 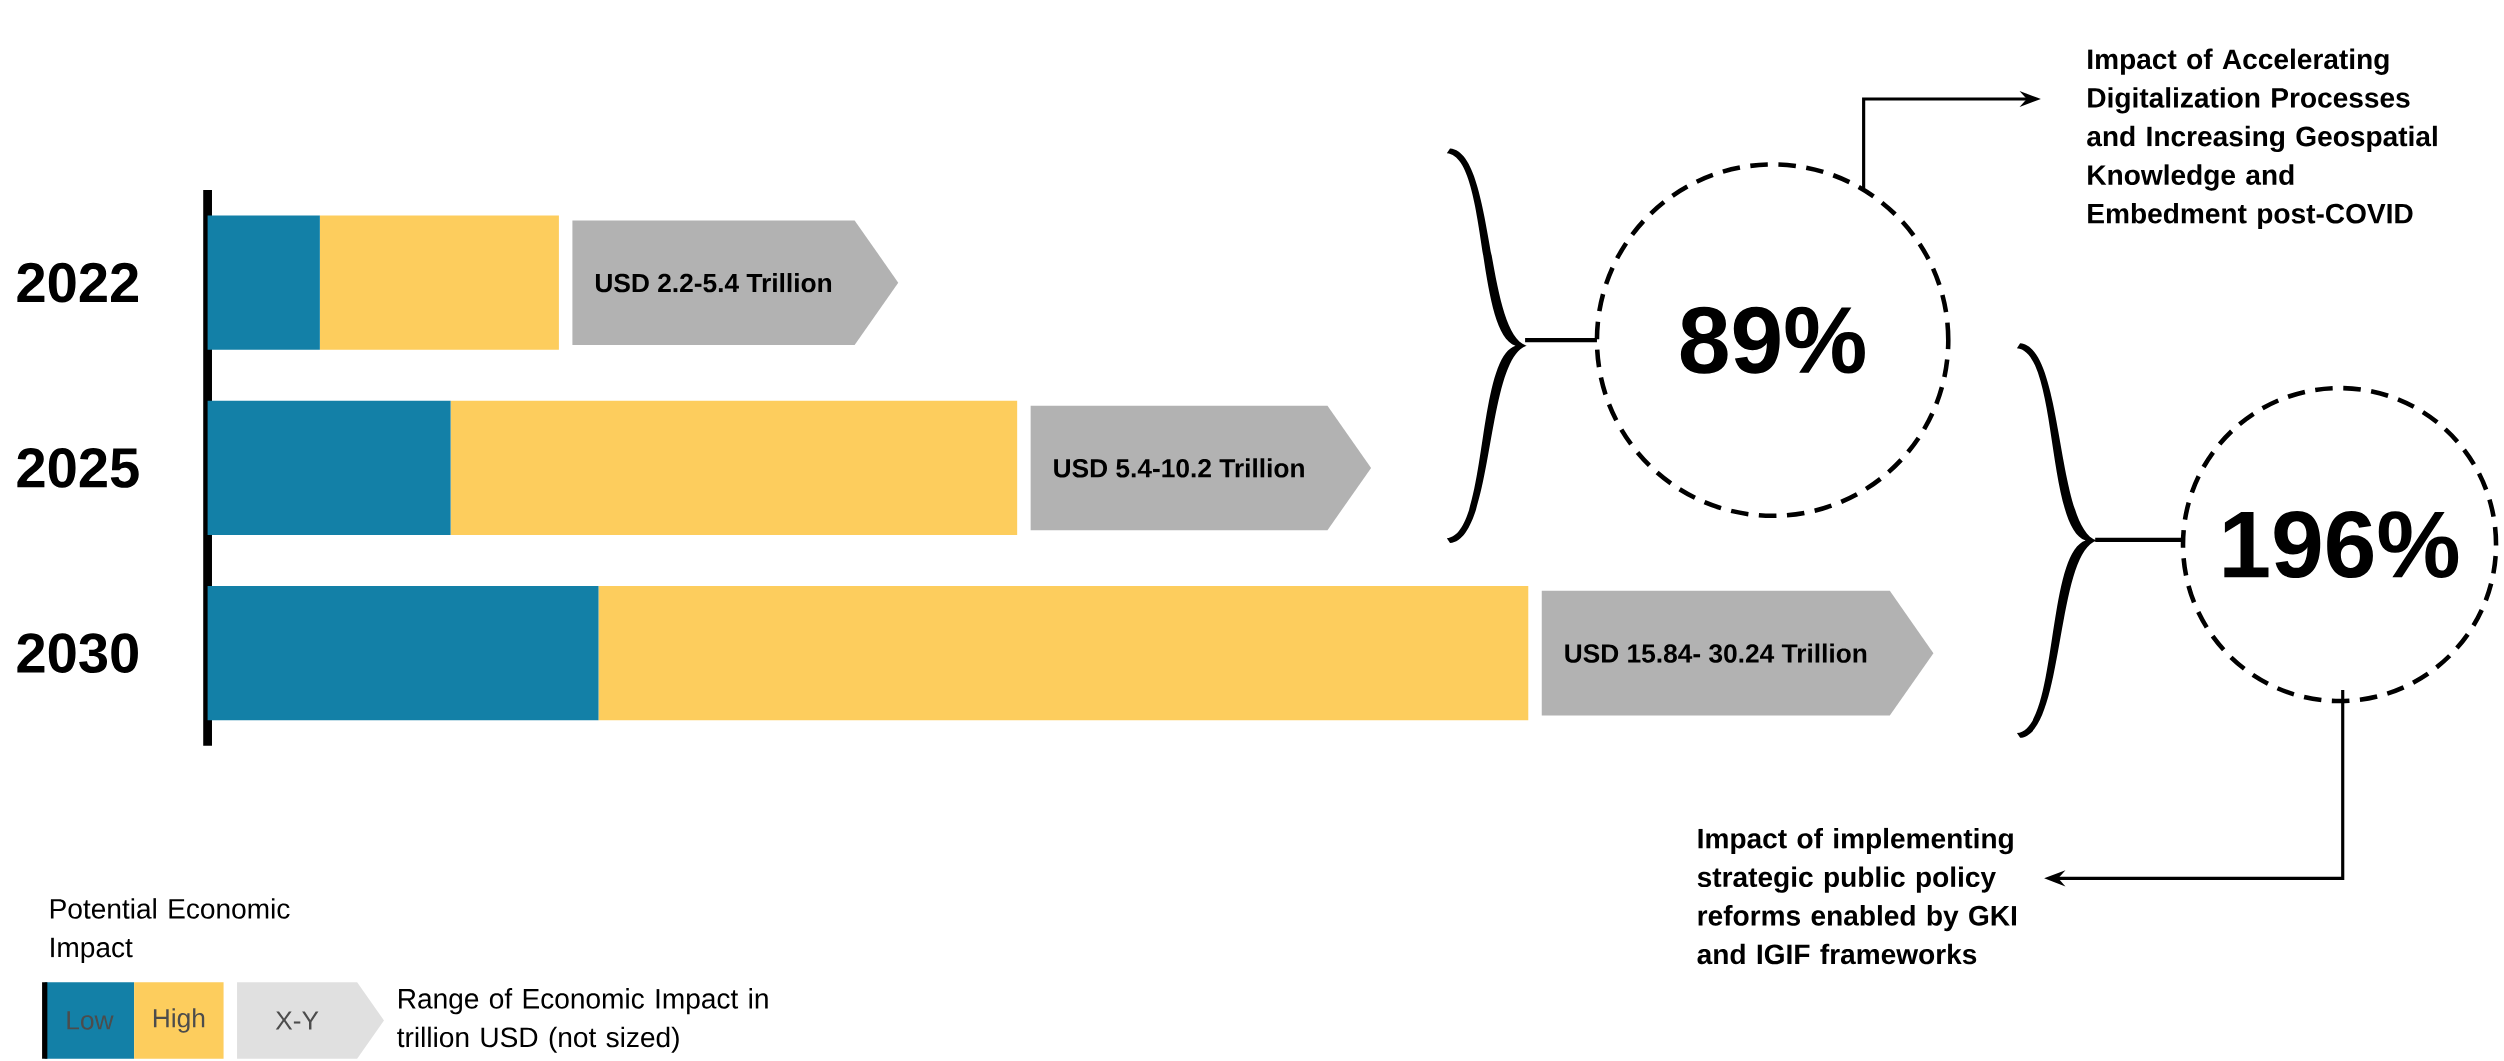 What do you see at coordinates (2341, 544) in the screenshot?
I see `text: 196%` at bounding box center [2341, 544].